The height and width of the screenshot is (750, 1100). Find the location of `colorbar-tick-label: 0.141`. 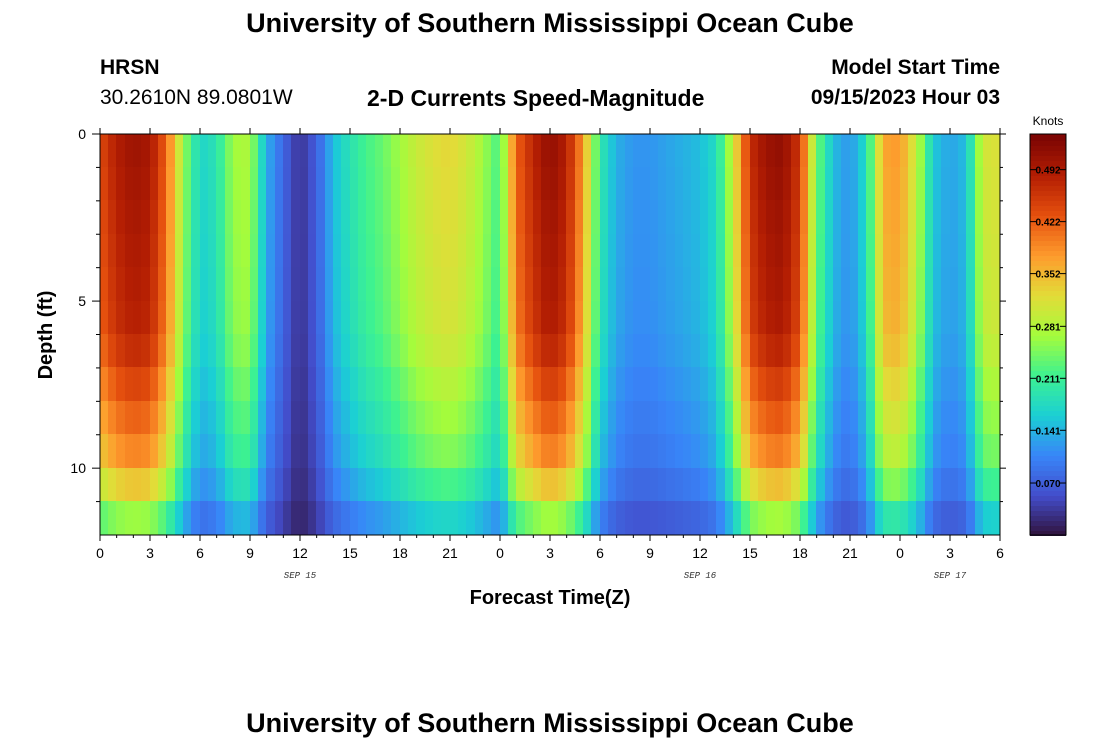

colorbar-tick-label: 0.141 is located at coordinates (1047, 431).